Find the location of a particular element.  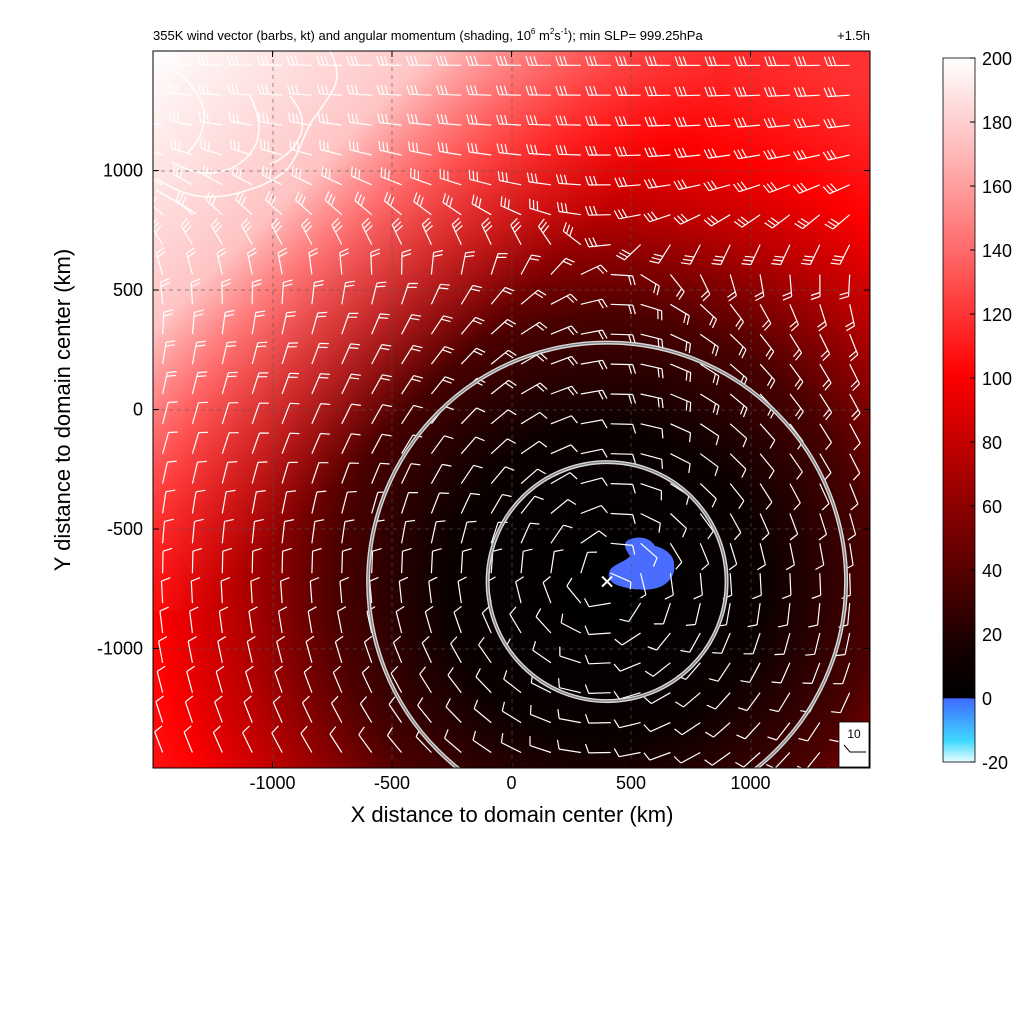

x-tick-label: 500 is located at coordinates (631, 783).